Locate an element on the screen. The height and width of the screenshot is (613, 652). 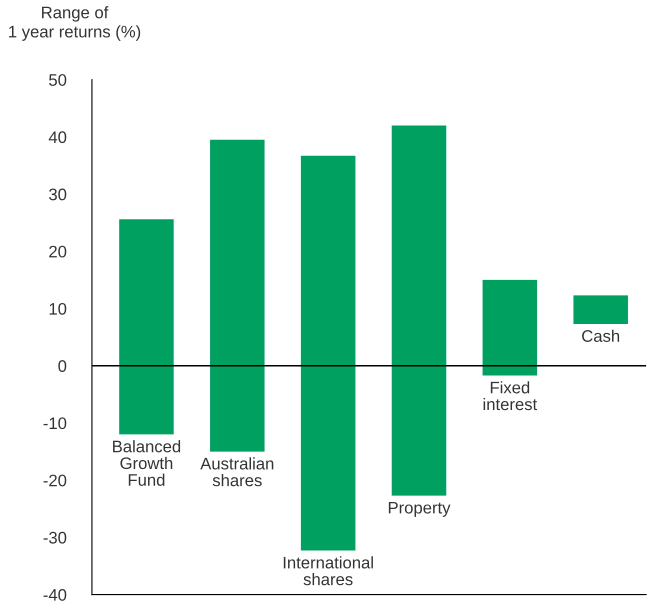
y-tick-label: -30 is located at coordinates (55, 538).